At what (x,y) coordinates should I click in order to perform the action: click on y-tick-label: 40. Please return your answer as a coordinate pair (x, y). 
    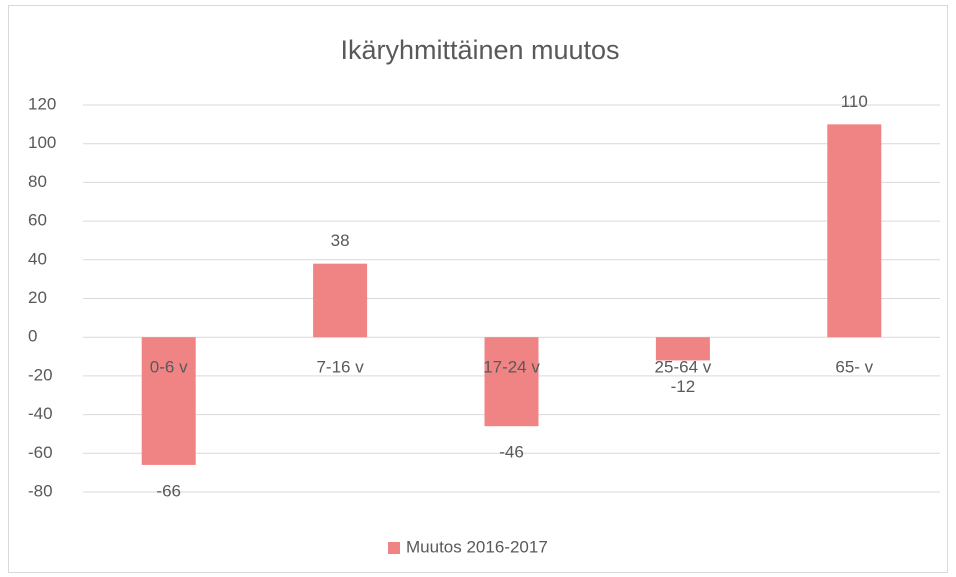
    Looking at the image, I should click on (37, 258).